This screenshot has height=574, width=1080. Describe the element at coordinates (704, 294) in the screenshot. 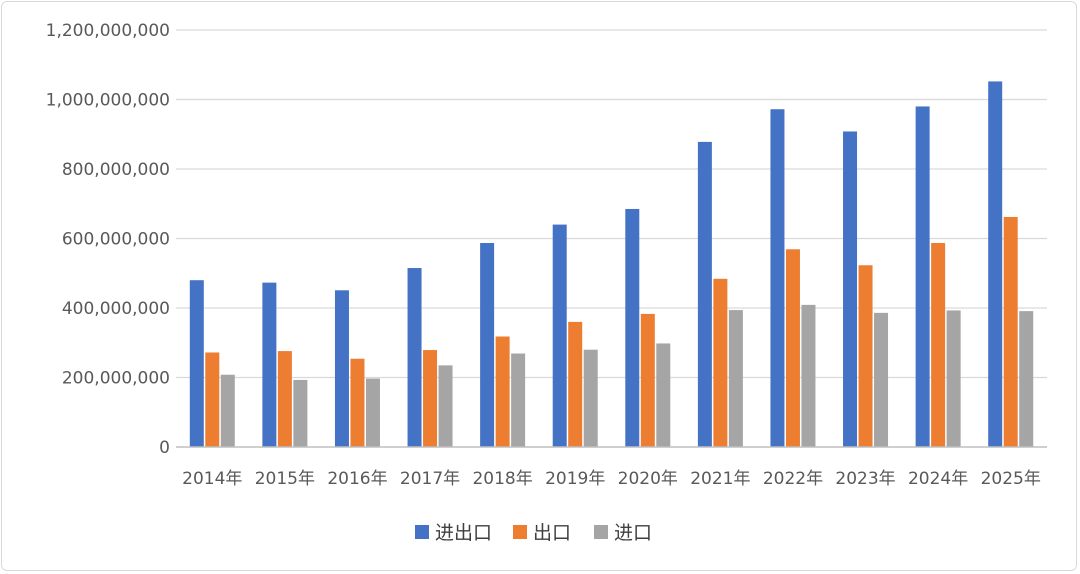

I see `bar-1-2021年` at that location.